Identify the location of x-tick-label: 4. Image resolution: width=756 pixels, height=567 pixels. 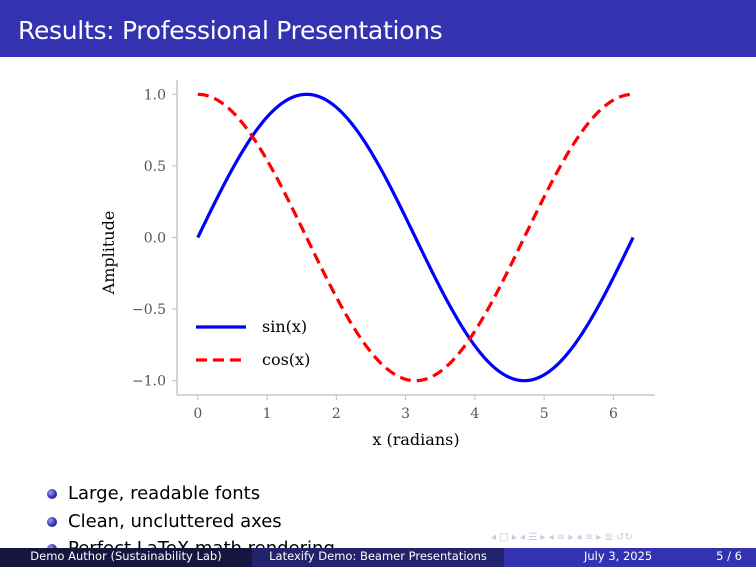
(474, 414).